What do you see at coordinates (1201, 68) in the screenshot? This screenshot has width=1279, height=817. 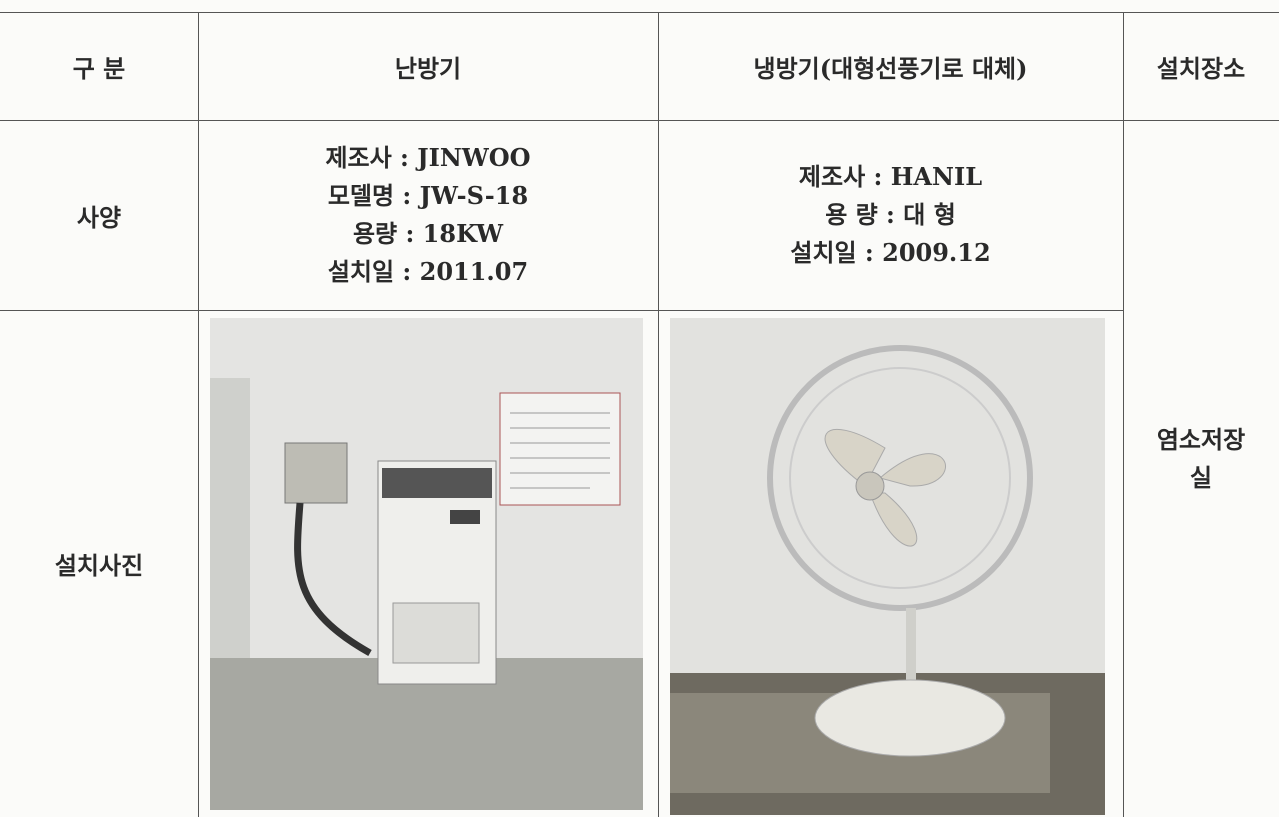 I see `header-cell: 설치장소` at bounding box center [1201, 68].